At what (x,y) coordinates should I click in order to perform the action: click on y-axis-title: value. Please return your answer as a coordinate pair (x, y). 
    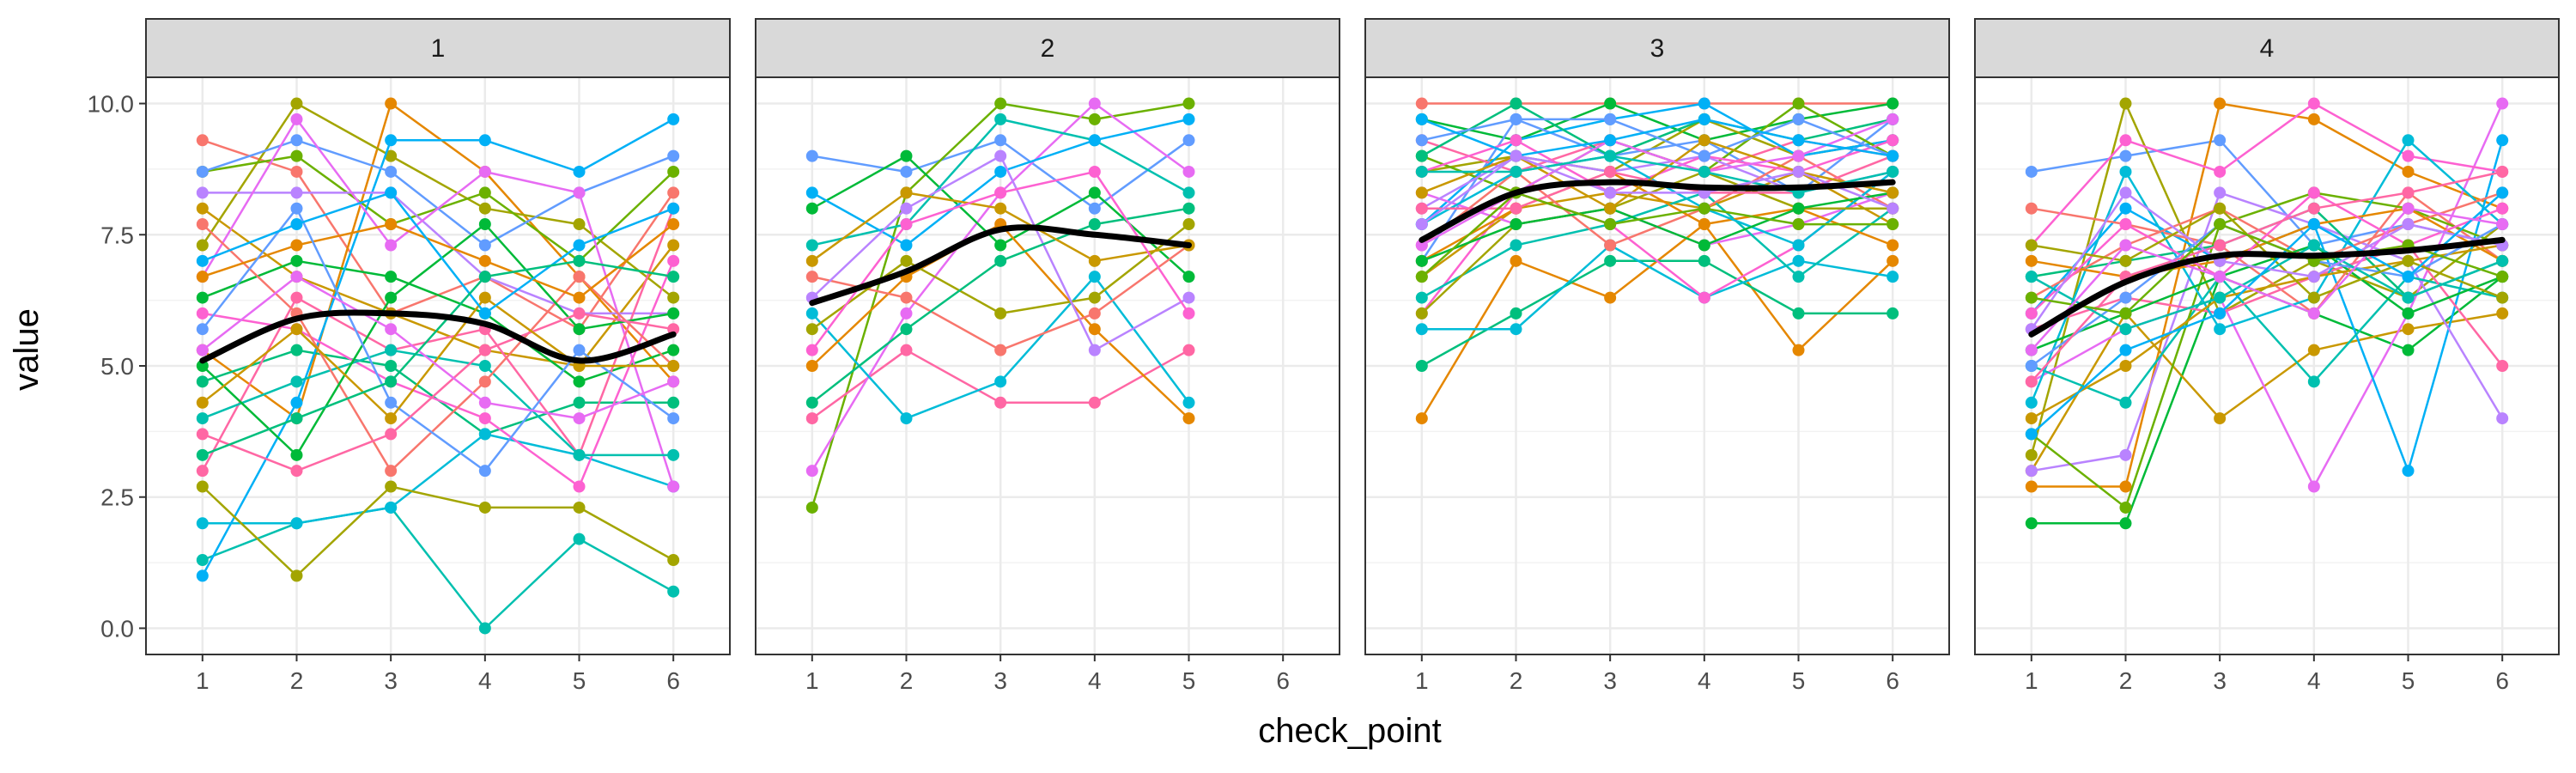
    Looking at the image, I should click on (27, 349).